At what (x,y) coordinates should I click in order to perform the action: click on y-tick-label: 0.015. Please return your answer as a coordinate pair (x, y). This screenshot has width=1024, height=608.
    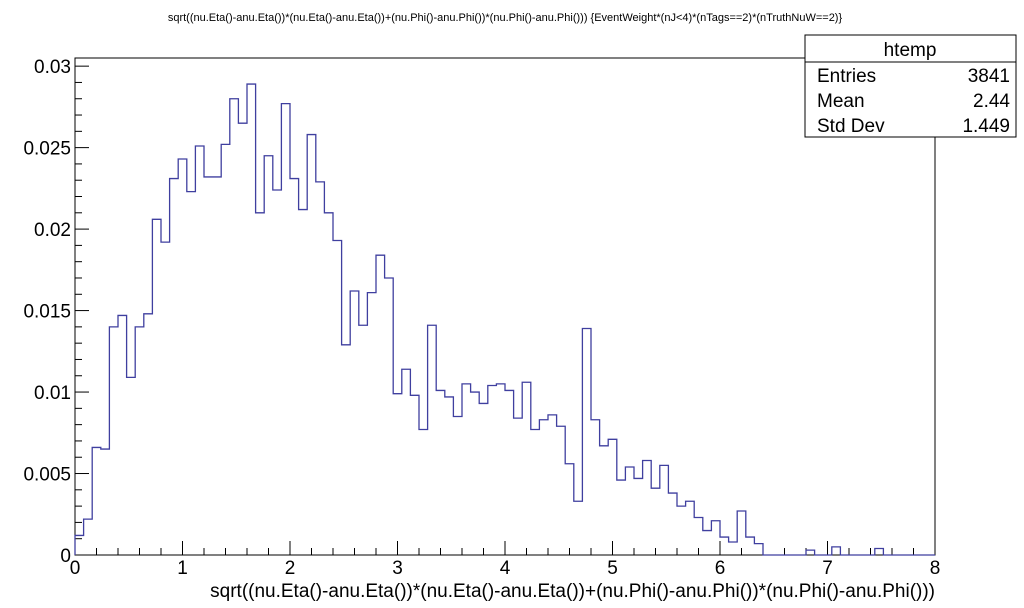
    Looking at the image, I should click on (47, 312).